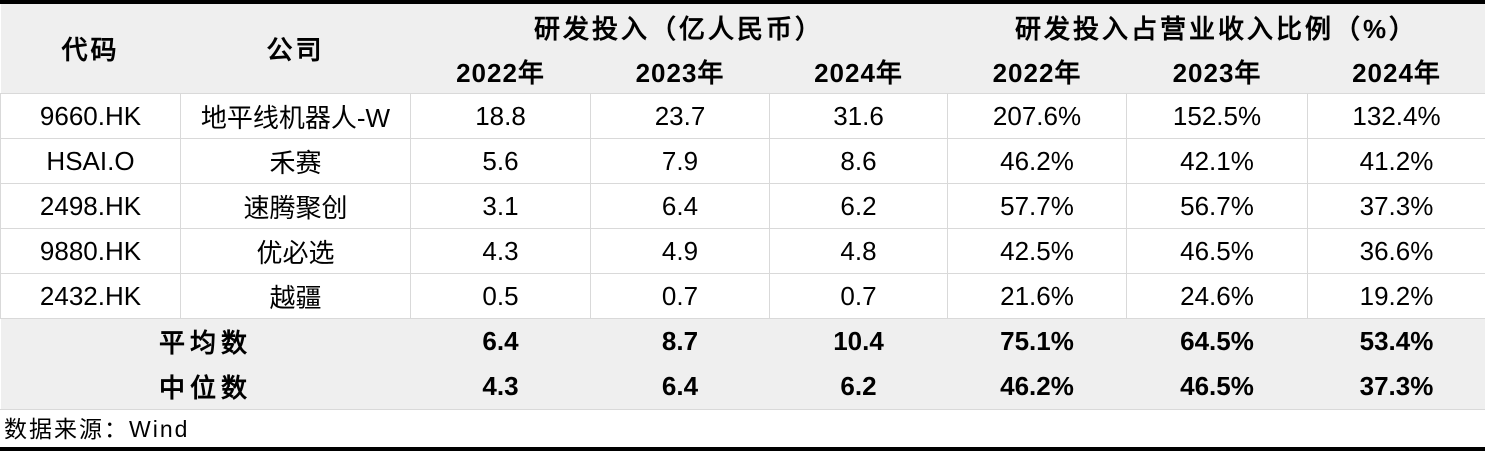  Describe the element at coordinates (858, 116) in the screenshot. I see `rd-value-cell: 31.6` at that location.